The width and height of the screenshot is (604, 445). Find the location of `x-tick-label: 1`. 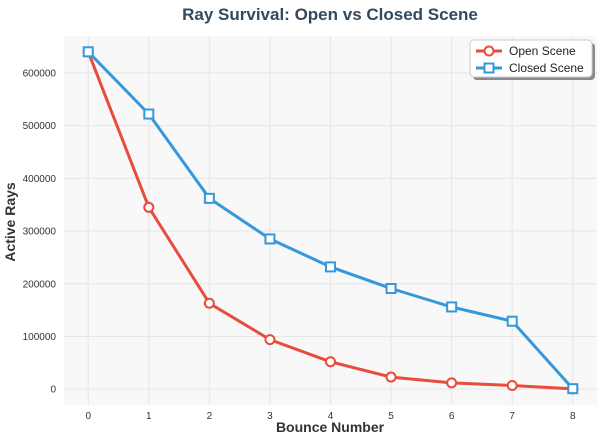

x-tick-label: 1 is located at coordinates (149, 416).